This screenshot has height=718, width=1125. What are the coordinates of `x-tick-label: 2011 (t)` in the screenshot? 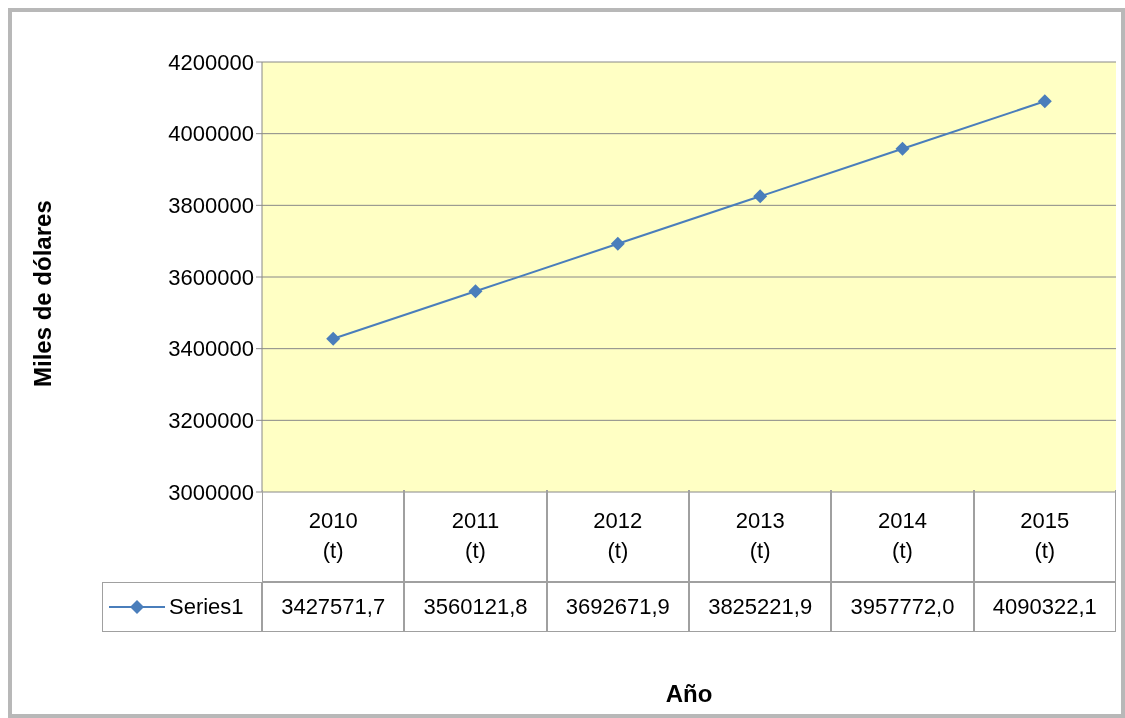 It's located at (475, 535).